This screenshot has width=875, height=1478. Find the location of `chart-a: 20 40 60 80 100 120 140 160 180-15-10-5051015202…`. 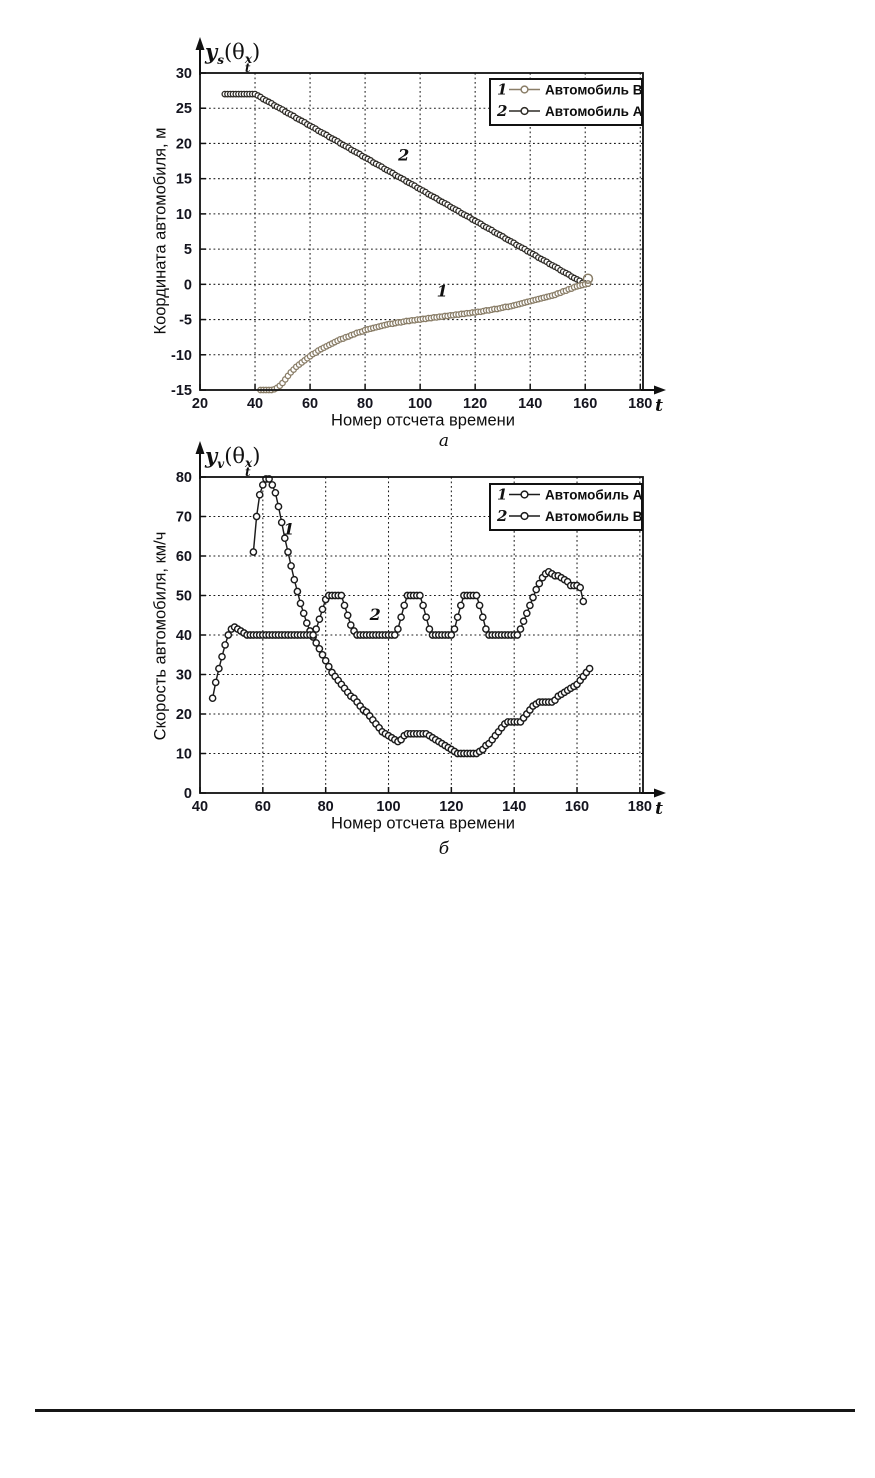

chart-a: 20 40 60 80 100 120 140 160 180-15-10-5051015202… is located at coordinates (418, 224).